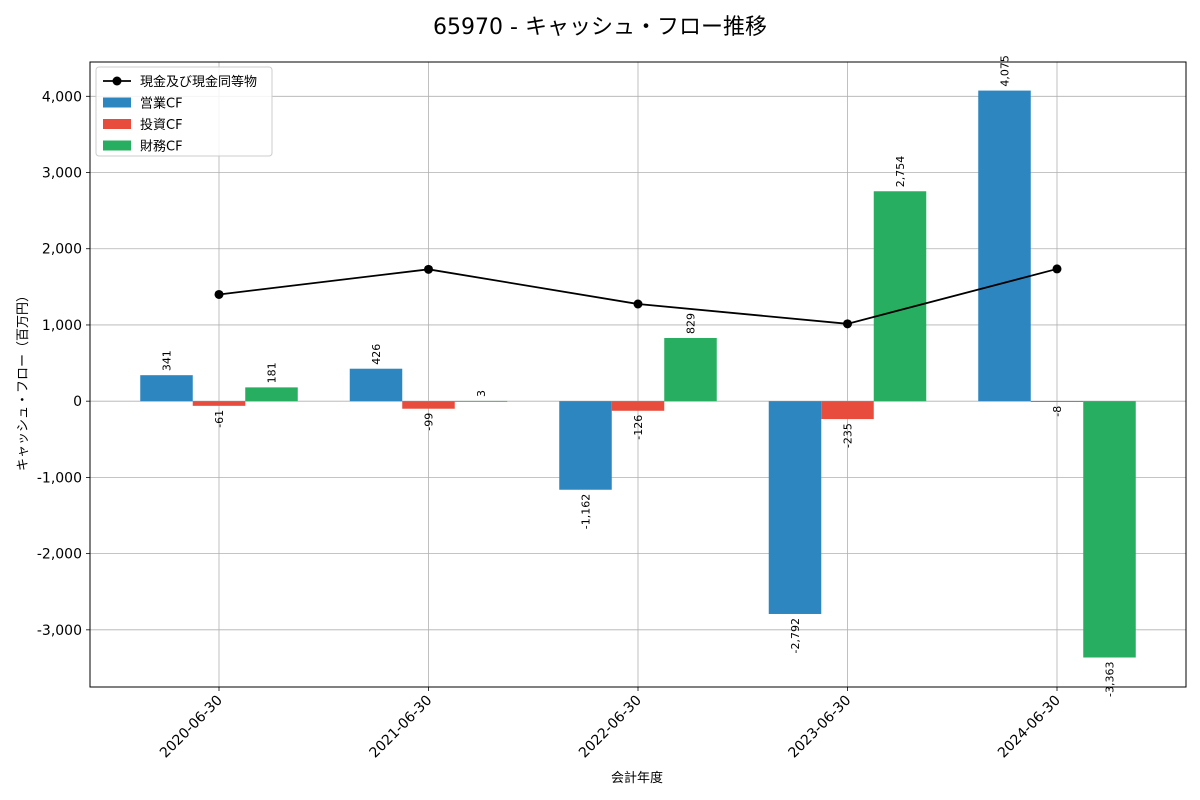 This screenshot has width=1200, height=800. I want to click on y-axis: -3,000 -2,000 -1,000 0 1,000 2,000 3,000 4,000, so click(63, 364).